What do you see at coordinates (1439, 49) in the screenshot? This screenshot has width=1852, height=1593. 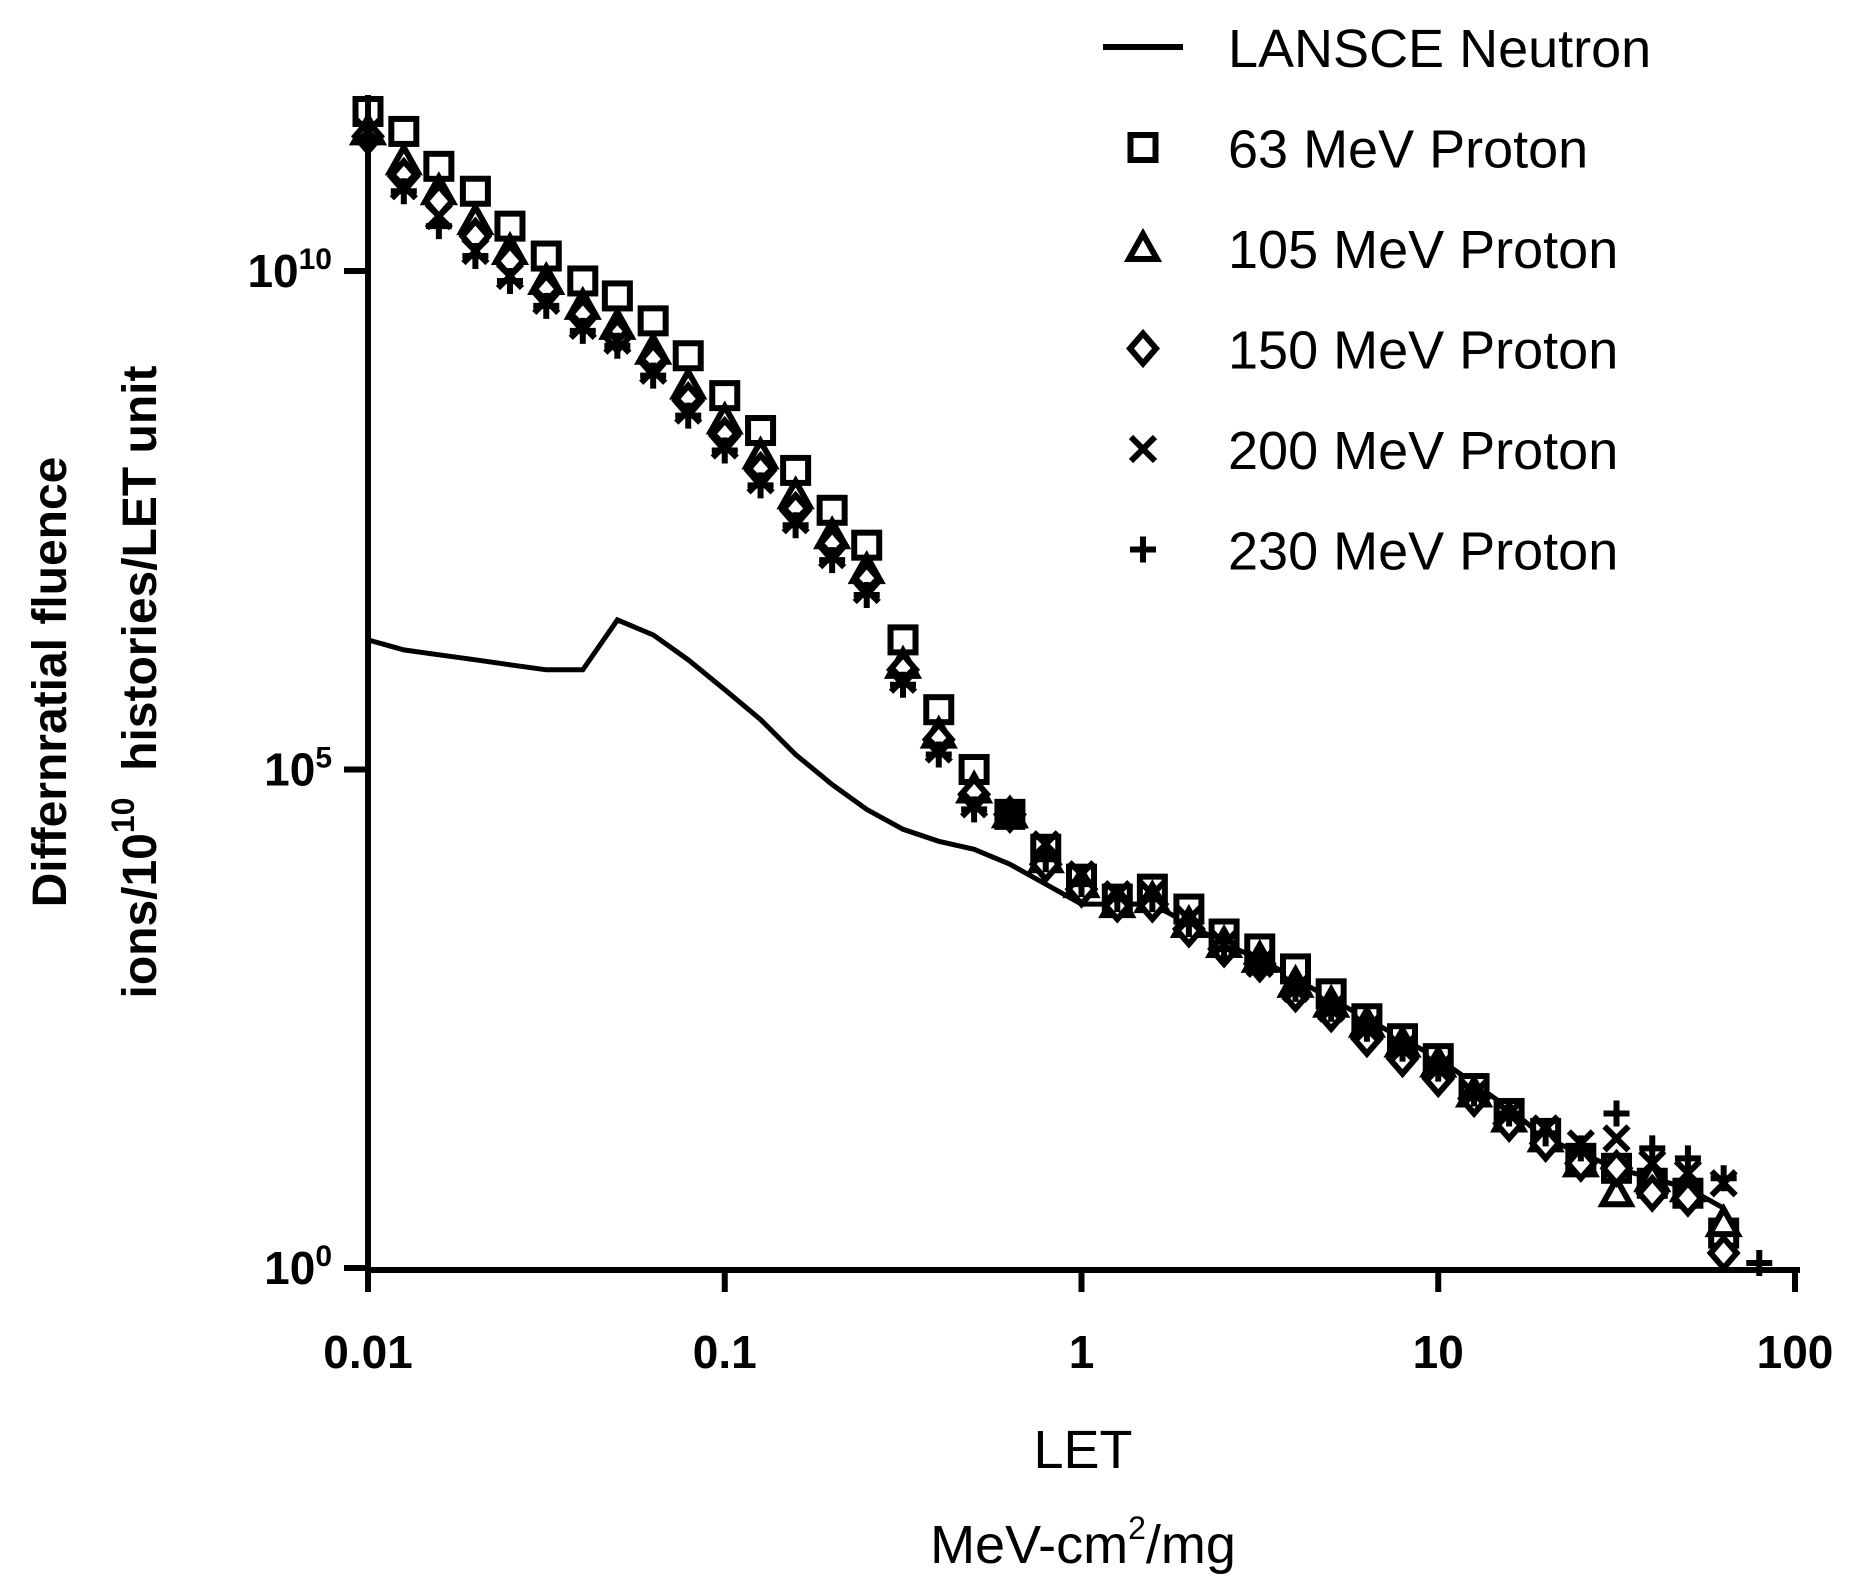 I see `legend-label: LANSCE Neutron` at bounding box center [1439, 49].